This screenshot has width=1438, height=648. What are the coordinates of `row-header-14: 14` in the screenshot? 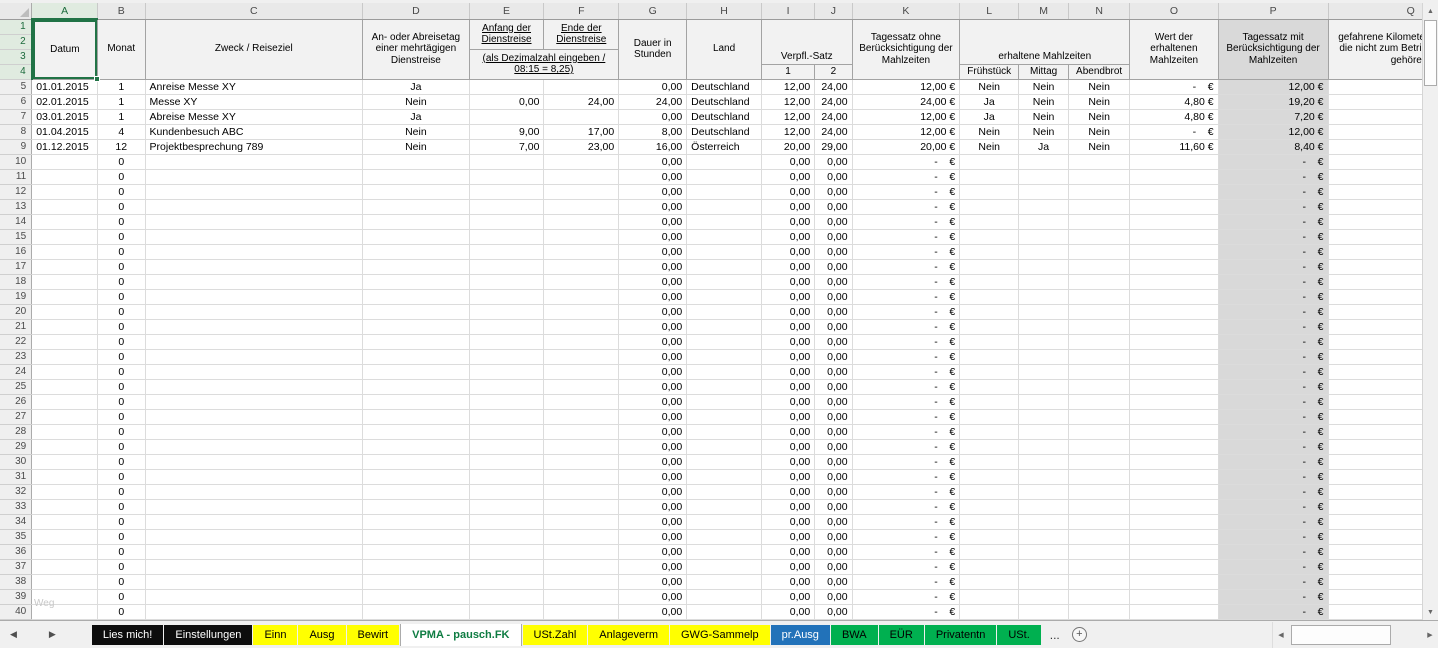 It's located at (16, 222).